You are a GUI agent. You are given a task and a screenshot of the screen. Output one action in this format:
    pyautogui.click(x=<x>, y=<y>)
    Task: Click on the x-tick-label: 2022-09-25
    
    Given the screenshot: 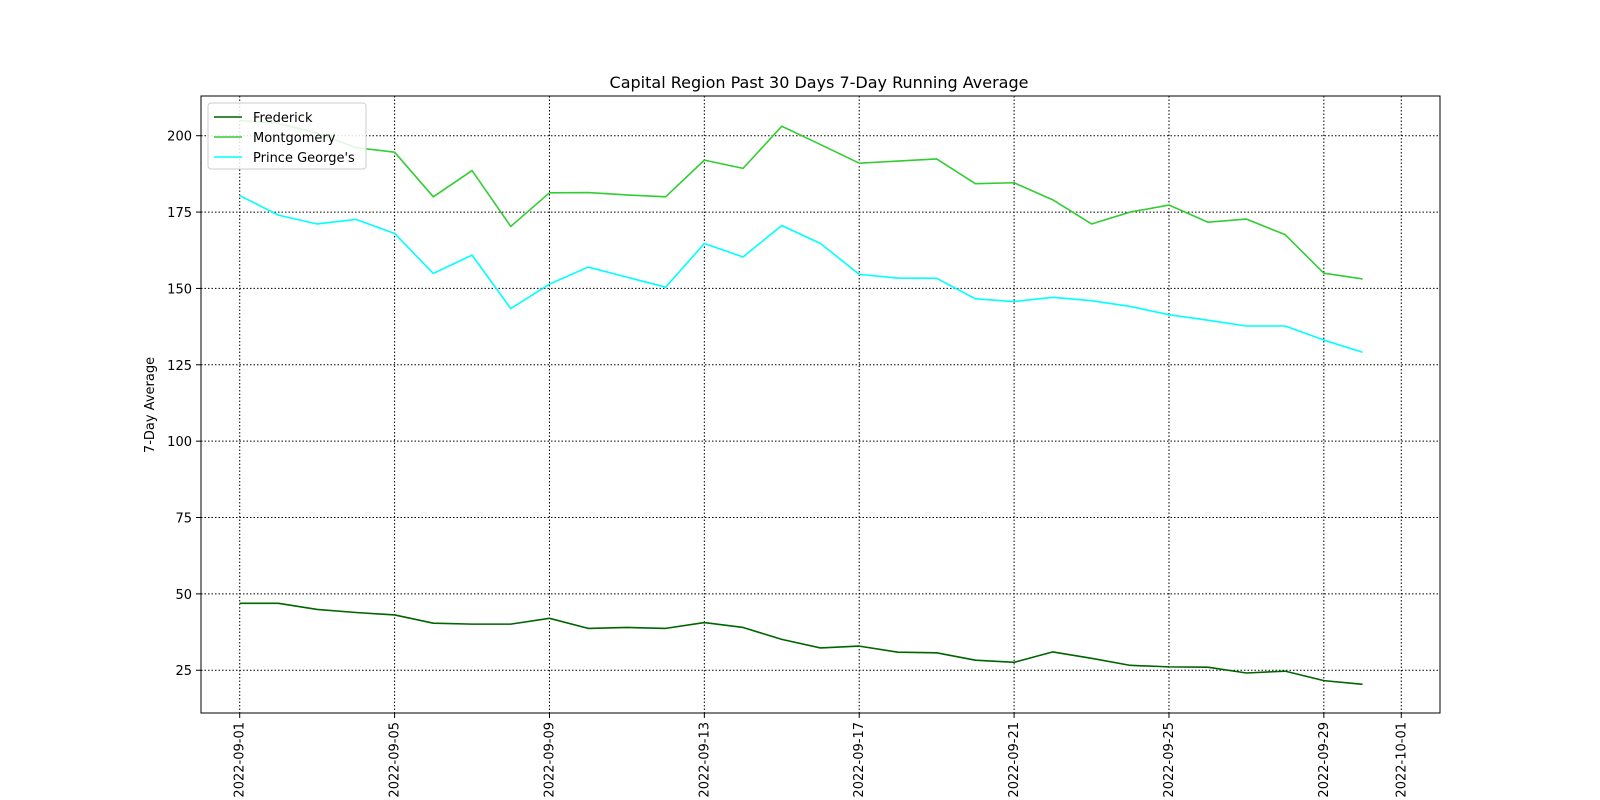 What is the action you would take?
    pyautogui.click(x=1169, y=760)
    